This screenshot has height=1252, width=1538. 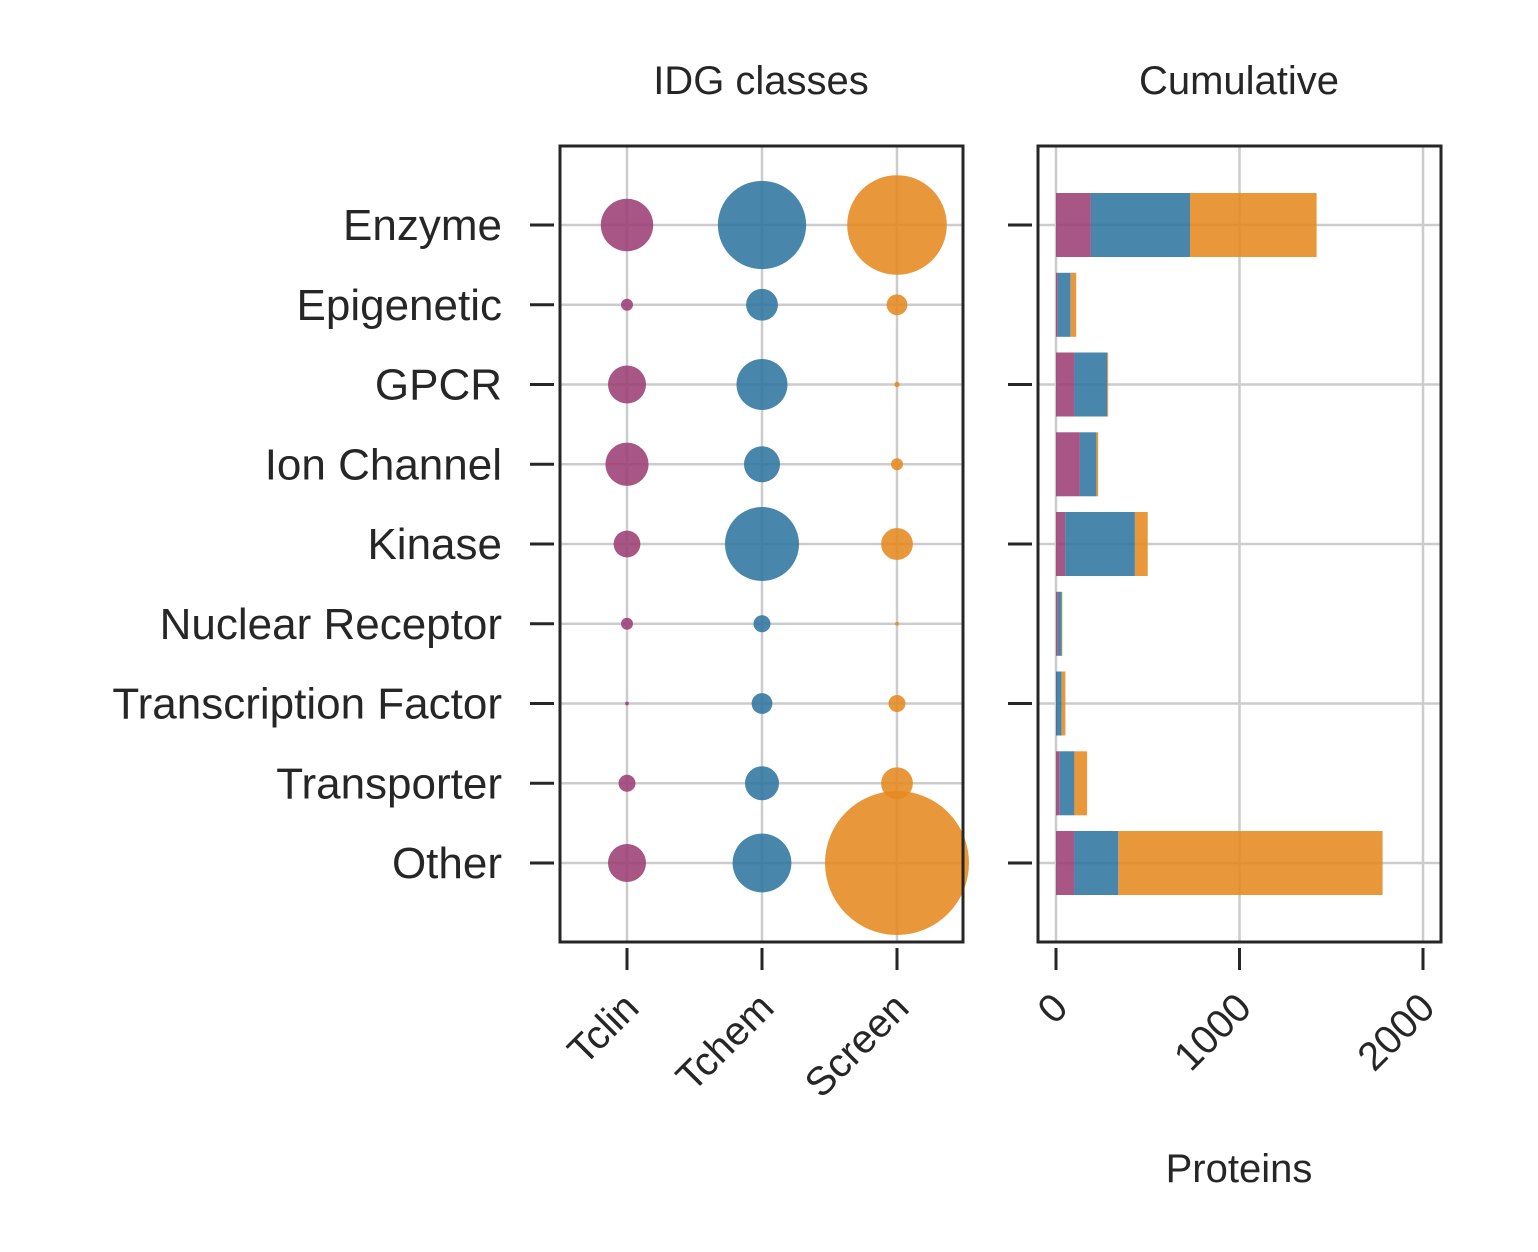 What do you see at coordinates (762, 384) in the screenshot?
I see `bubble-tchem-gpcr` at bounding box center [762, 384].